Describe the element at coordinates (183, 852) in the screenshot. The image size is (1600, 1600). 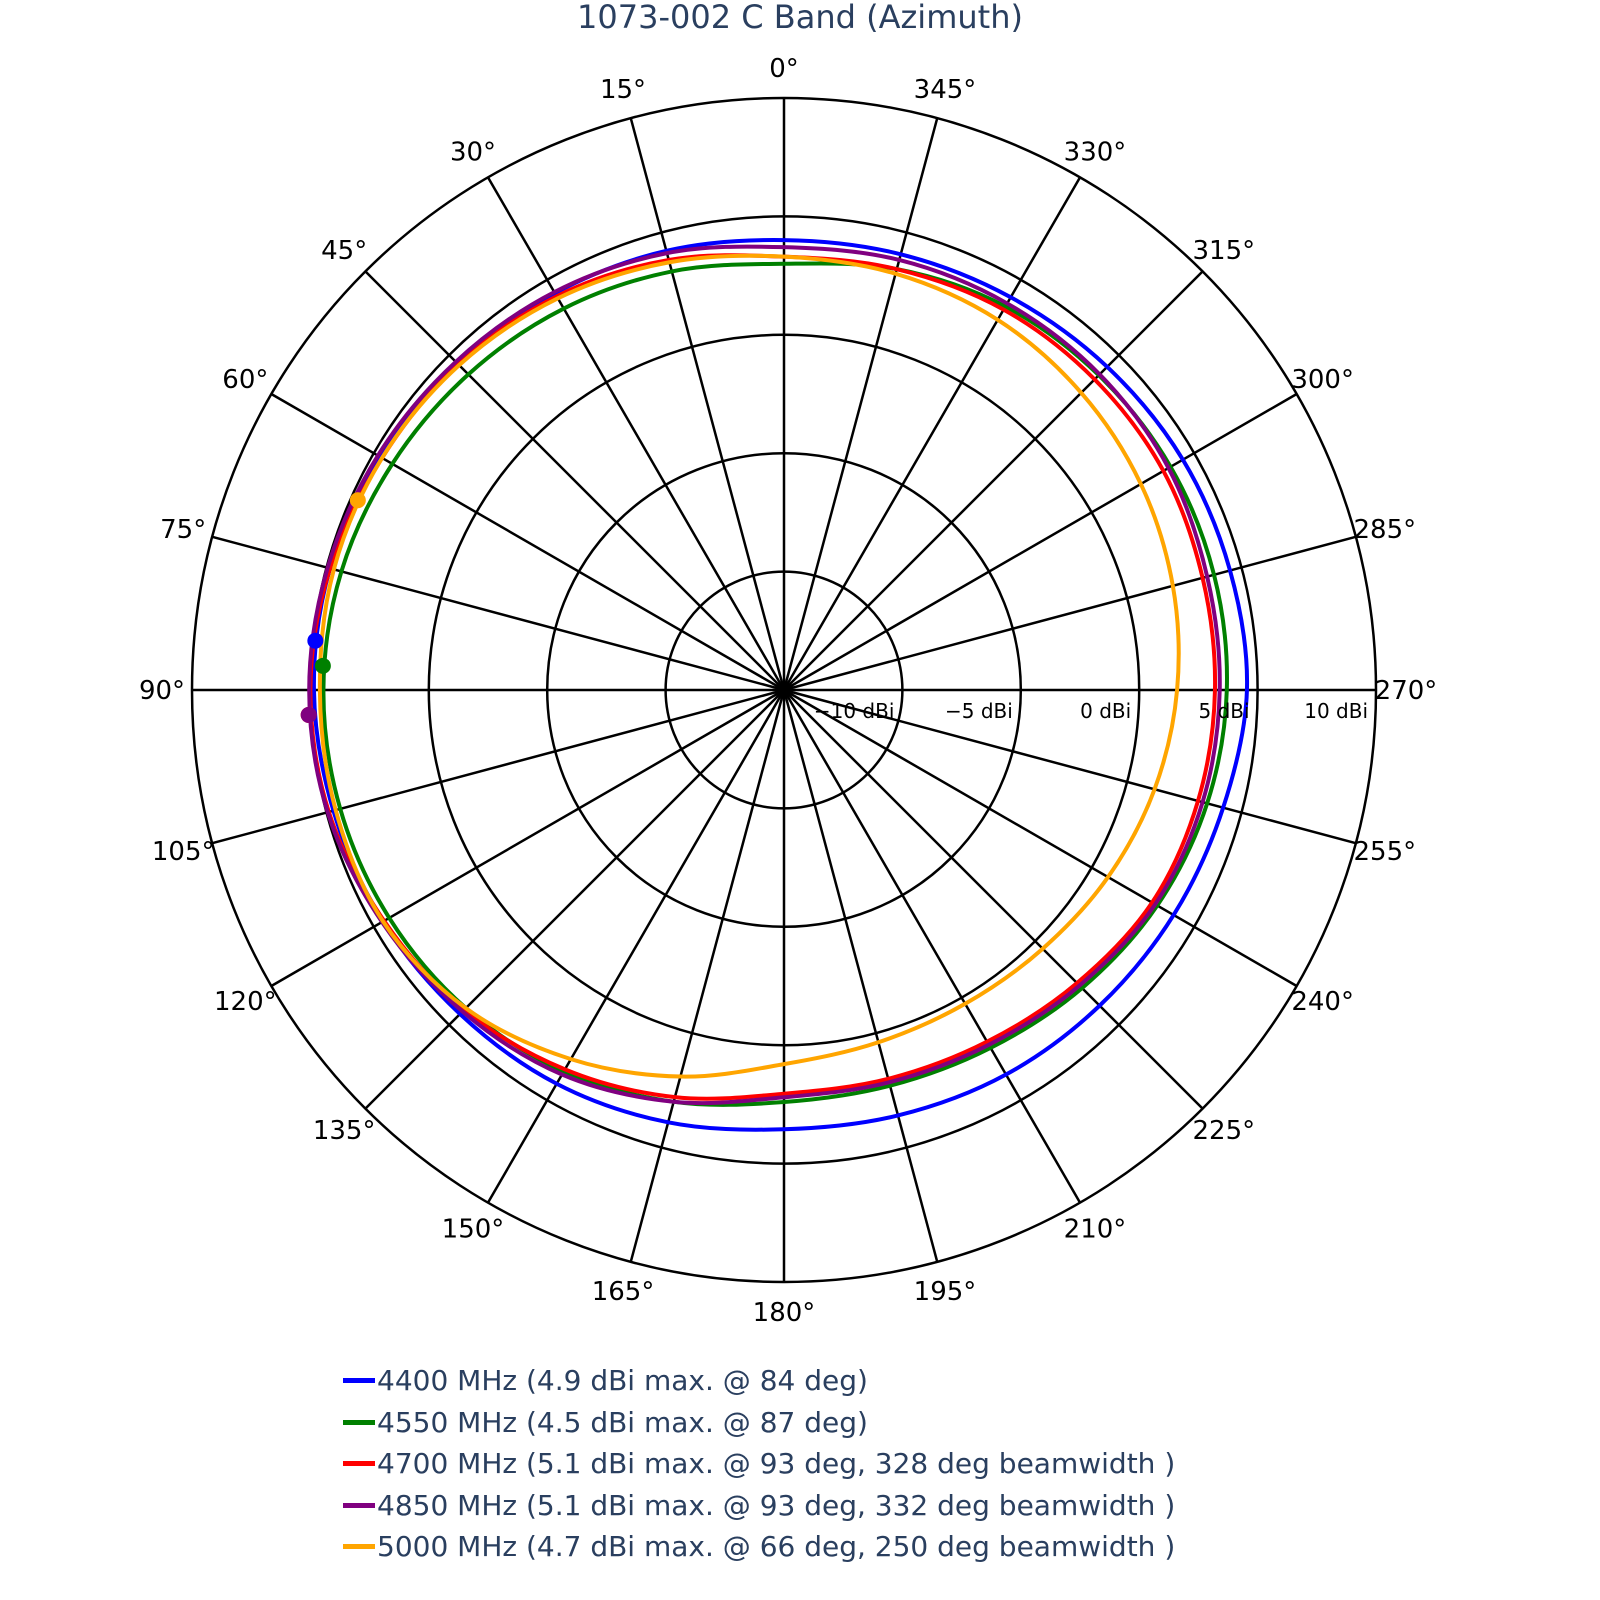
I see `angular-tick-label: 105°` at that location.